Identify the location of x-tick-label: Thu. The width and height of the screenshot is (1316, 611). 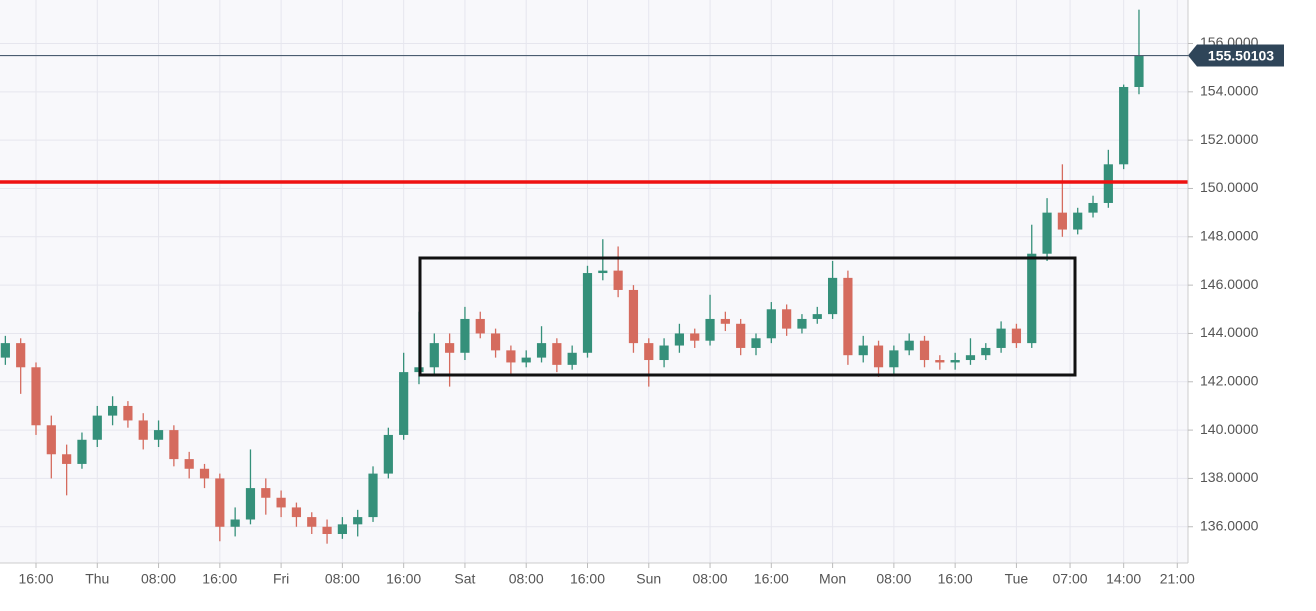
(97, 579).